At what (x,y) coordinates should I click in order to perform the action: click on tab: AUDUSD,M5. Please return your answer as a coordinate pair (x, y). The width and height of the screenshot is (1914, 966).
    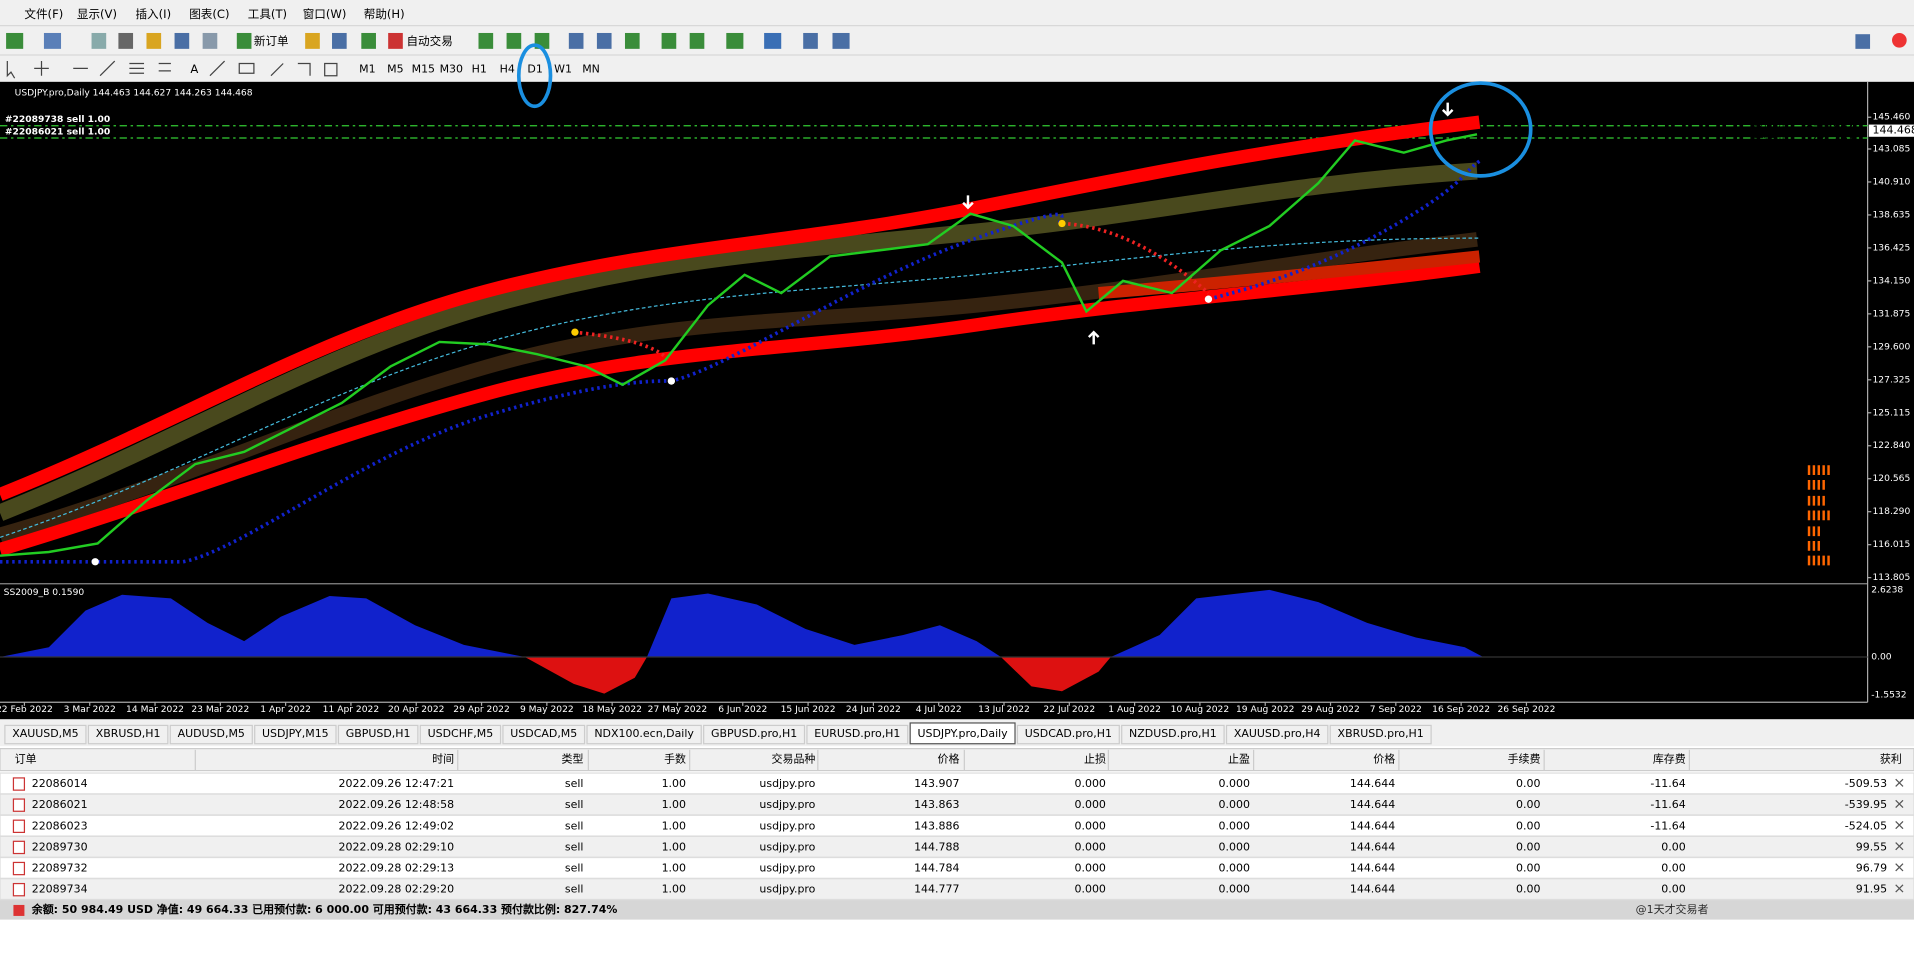
    Looking at the image, I should click on (211, 734).